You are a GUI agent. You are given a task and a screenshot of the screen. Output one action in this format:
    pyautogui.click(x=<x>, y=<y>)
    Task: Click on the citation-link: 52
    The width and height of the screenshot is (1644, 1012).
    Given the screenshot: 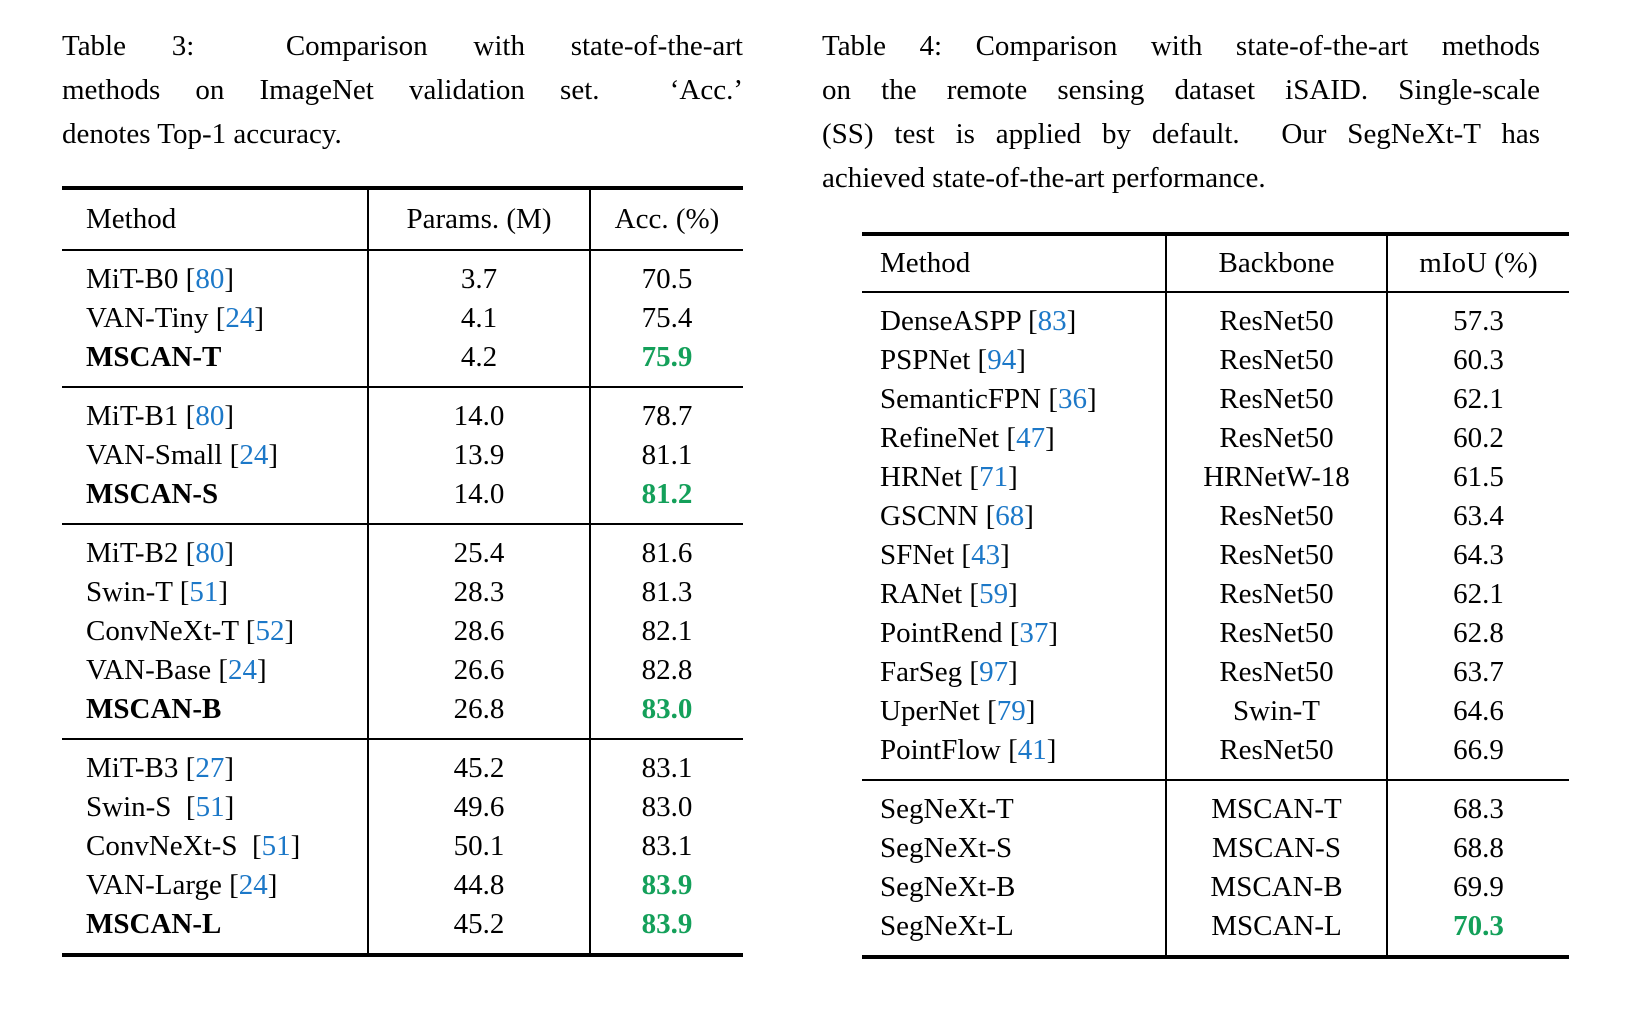 What is the action you would take?
    pyautogui.click(x=270, y=631)
    